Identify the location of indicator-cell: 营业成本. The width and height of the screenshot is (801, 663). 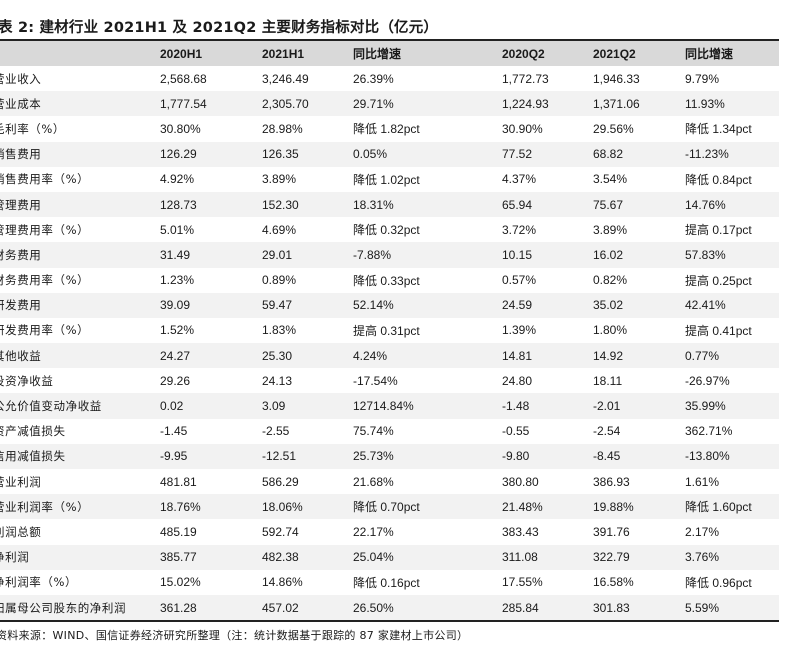
(21, 103).